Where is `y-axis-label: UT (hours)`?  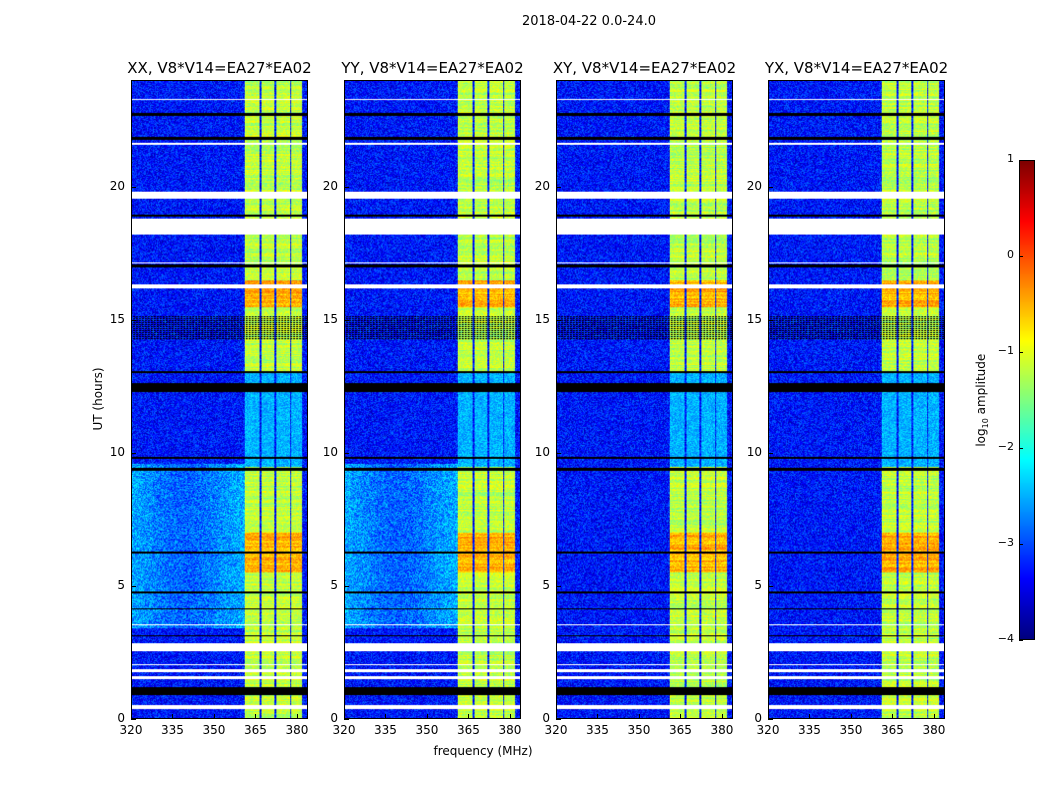
y-axis-label: UT (hours) is located at coordinates (98, 399).